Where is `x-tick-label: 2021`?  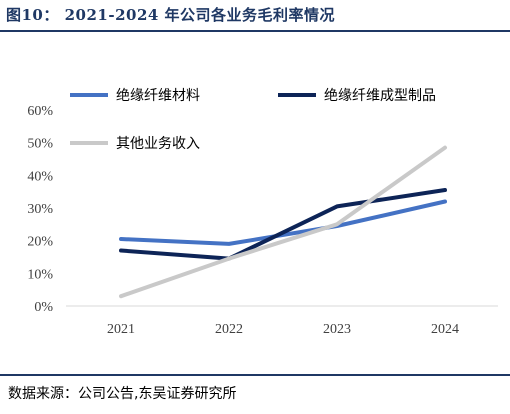
x-tick-label: 2021 is located at coordinates (121, 329).